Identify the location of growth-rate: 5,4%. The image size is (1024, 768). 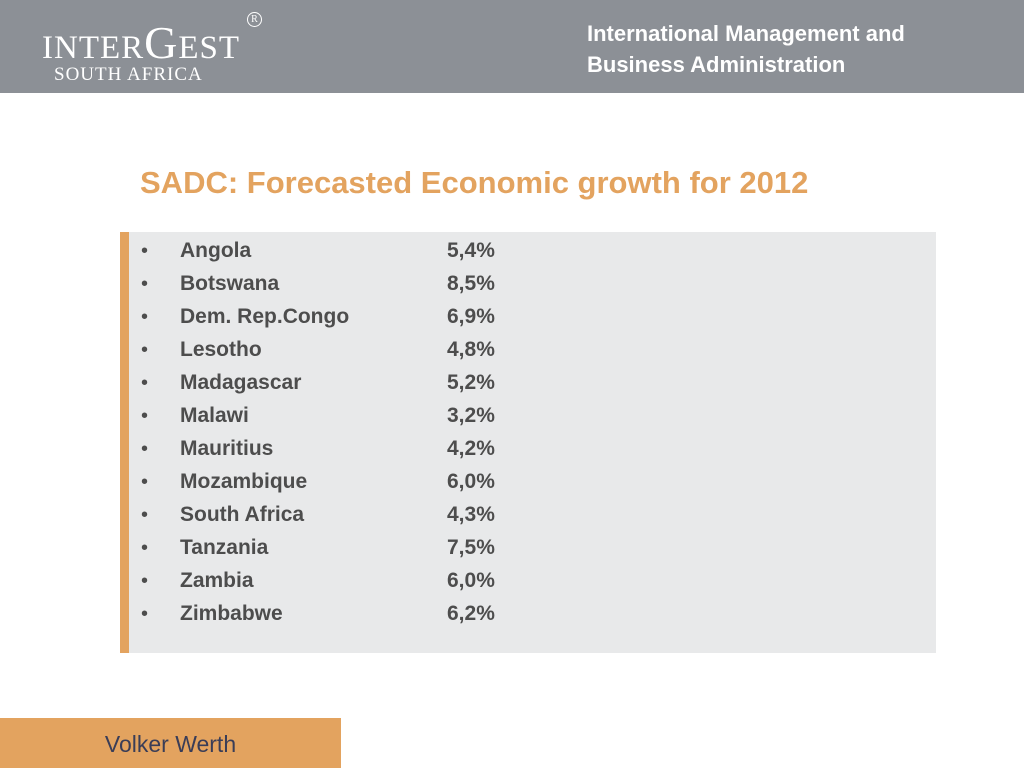
(471, 250).